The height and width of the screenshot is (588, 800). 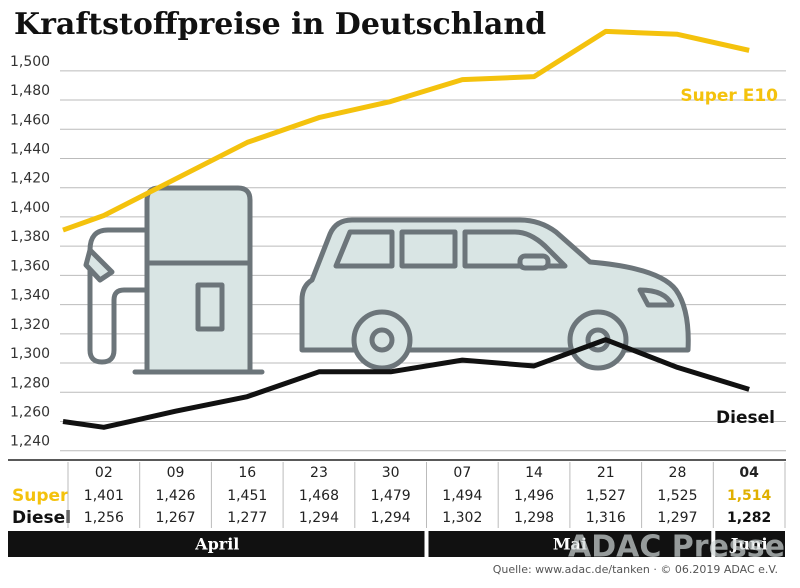 What do you see at coordinates (247, 518) in the screenshot?
I see `table-value: 1,277` at bounding box center [247, 518].